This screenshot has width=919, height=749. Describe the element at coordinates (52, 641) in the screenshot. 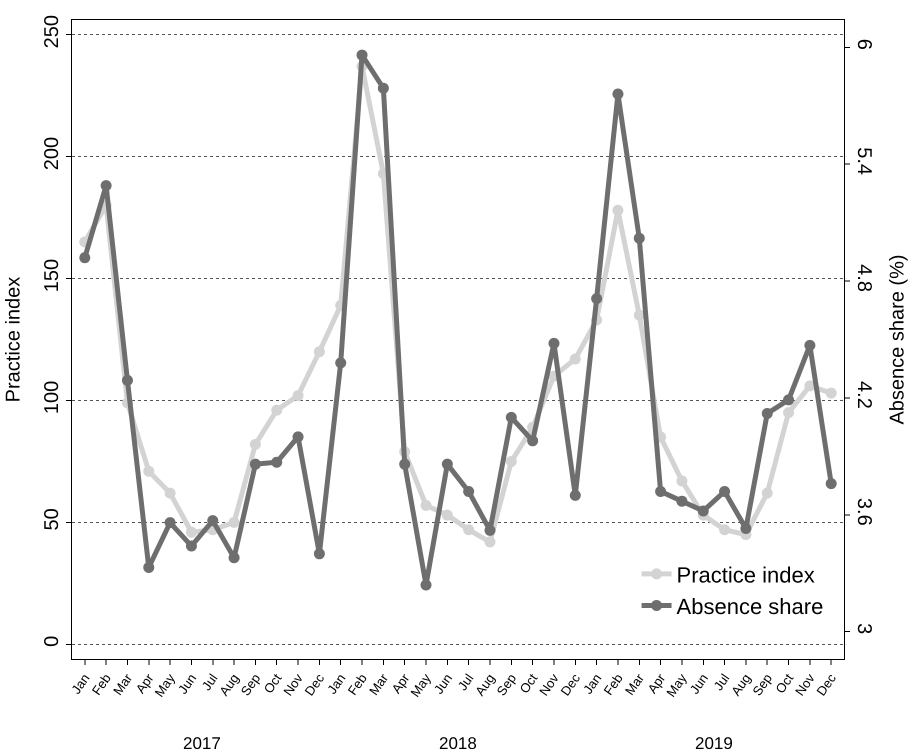

I see `y-tick-label: 0` at that location.